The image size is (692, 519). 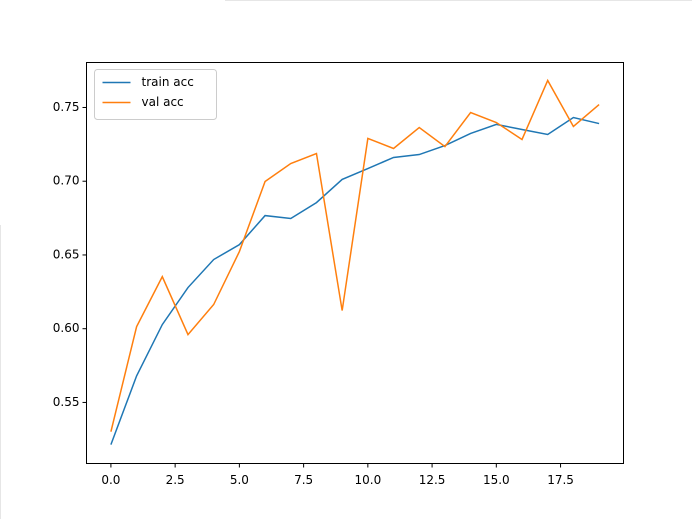 What do you see at coordinates (66, 181) in the screenshot?
I see `y-tick-label: 0.70` at bounding box center [66, 181].